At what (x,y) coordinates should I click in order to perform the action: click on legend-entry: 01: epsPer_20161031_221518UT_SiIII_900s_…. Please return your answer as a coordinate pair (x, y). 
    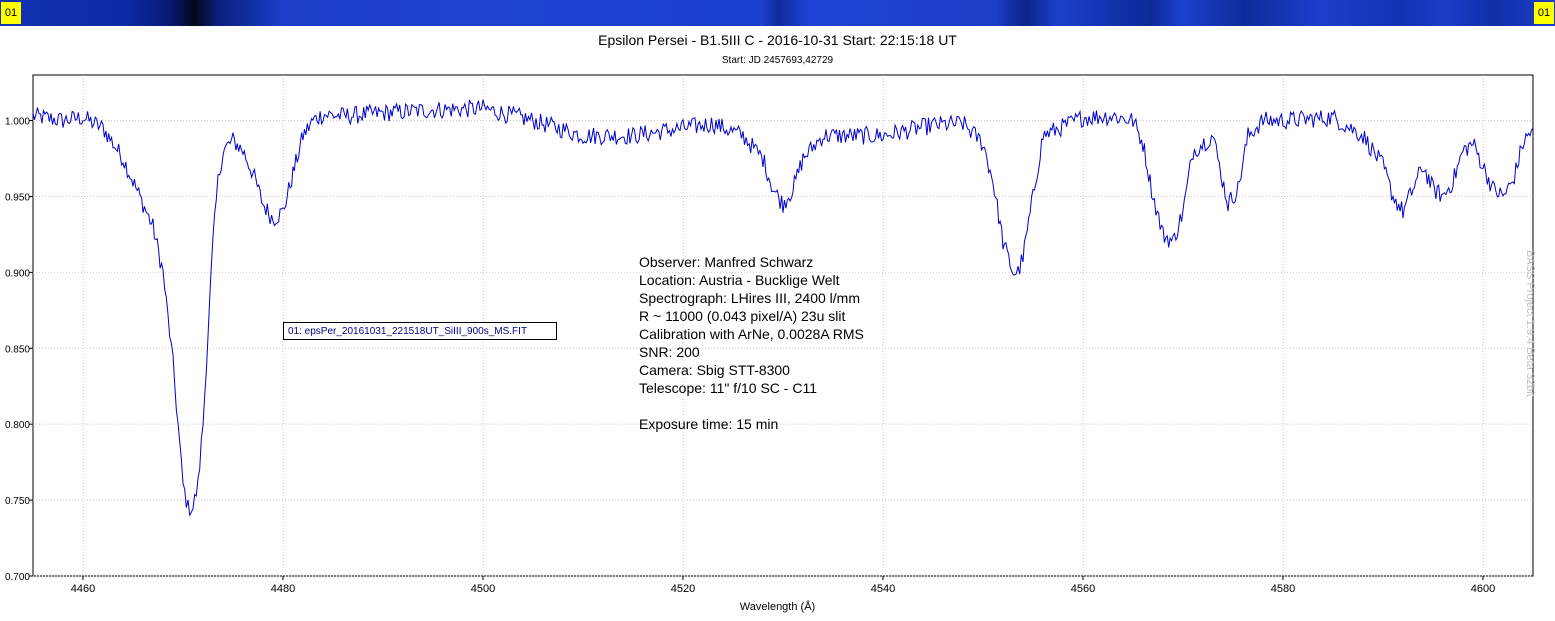
    Looking at the image, I should click on (420, 331).